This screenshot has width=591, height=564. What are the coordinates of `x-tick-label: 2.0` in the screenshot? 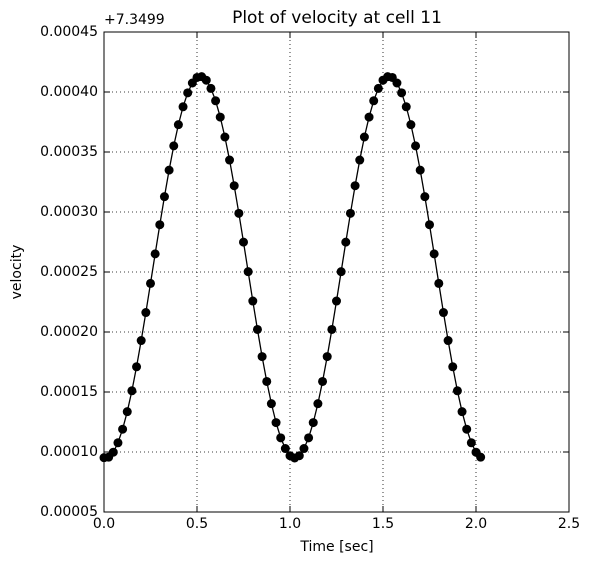 It's located at (476, 524).